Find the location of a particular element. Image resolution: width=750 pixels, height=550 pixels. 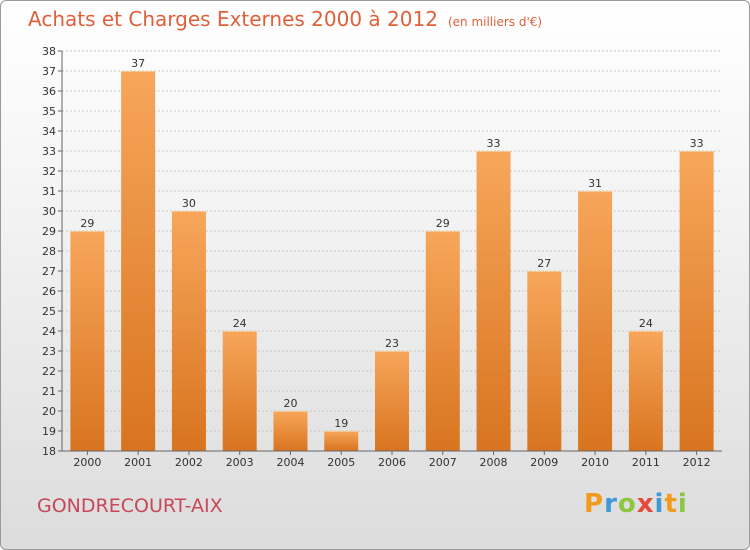

x-tick-label: 2011 is located at coordinates (646, 462).